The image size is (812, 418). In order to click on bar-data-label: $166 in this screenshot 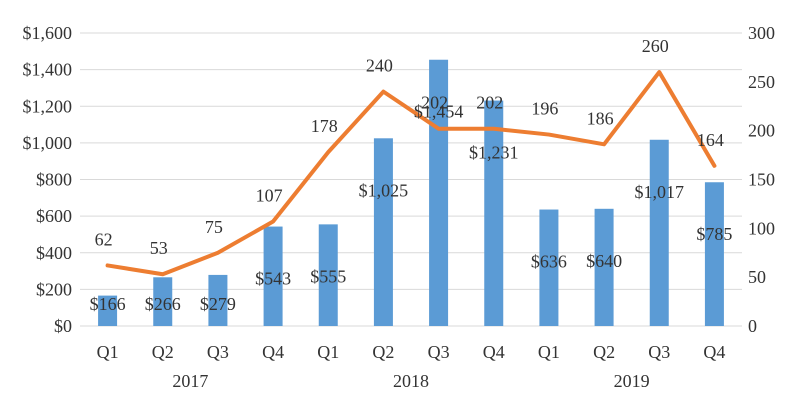, I will do `click(108, 304)`.